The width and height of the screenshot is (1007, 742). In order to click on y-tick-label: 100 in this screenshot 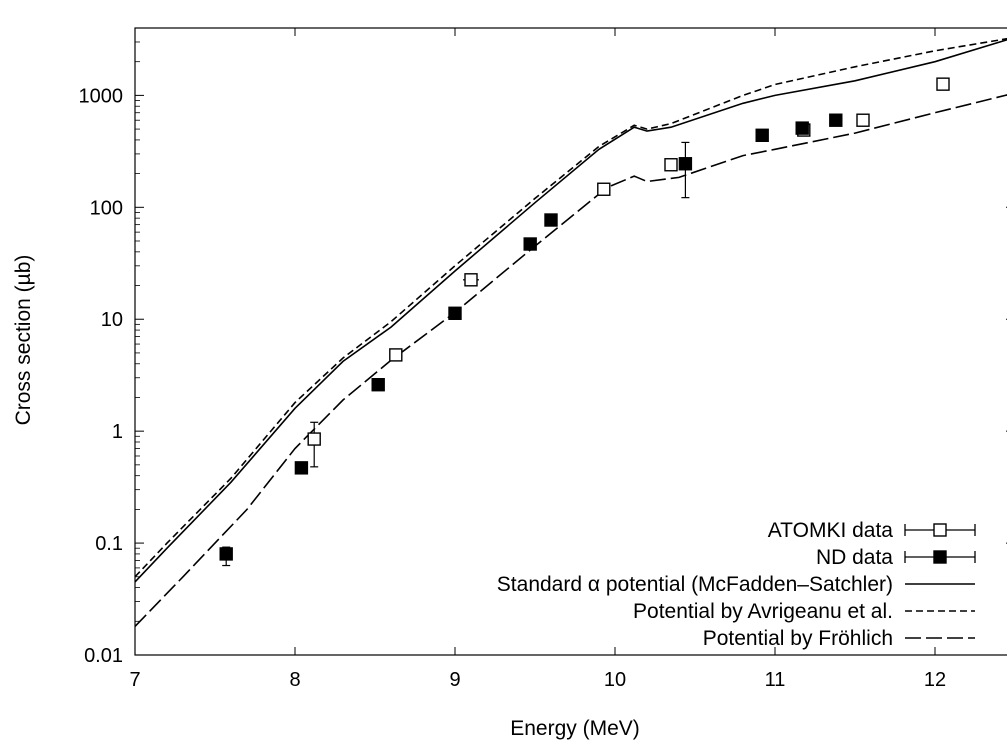, I will do `click(106, 208)`.